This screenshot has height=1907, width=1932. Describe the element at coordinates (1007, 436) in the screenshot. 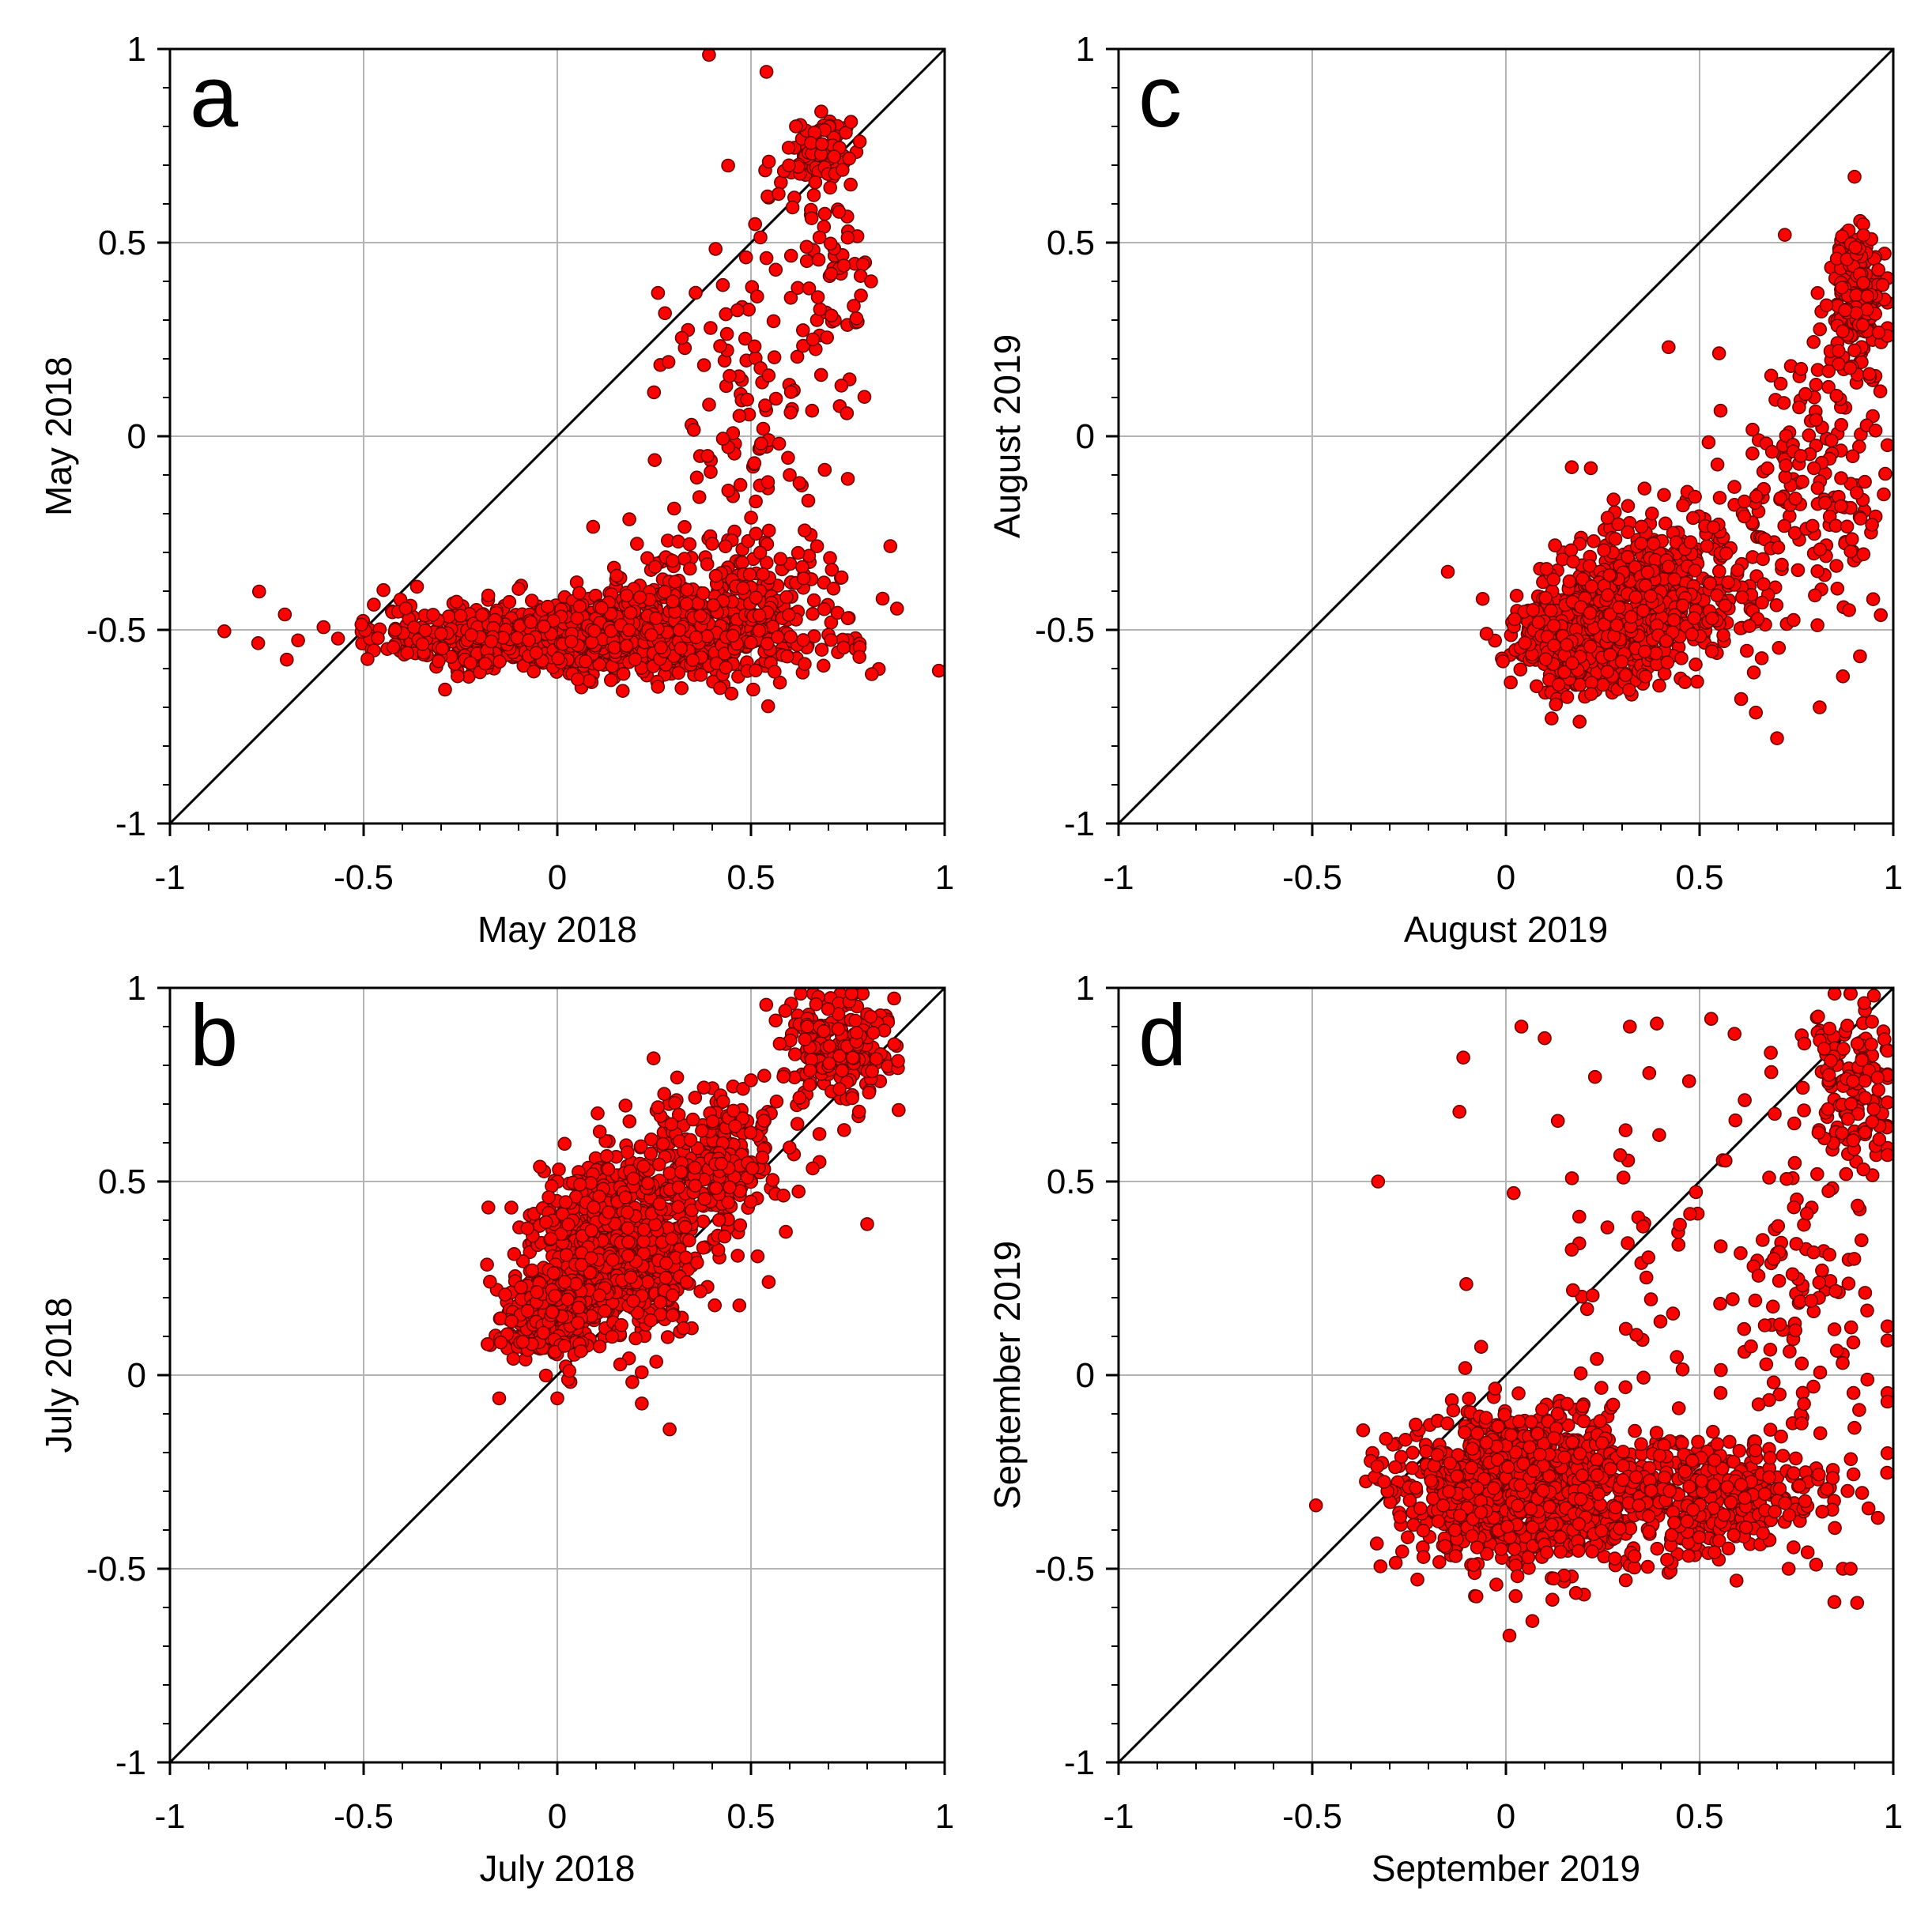

I see `y-axis-title: August 2019` at that location.